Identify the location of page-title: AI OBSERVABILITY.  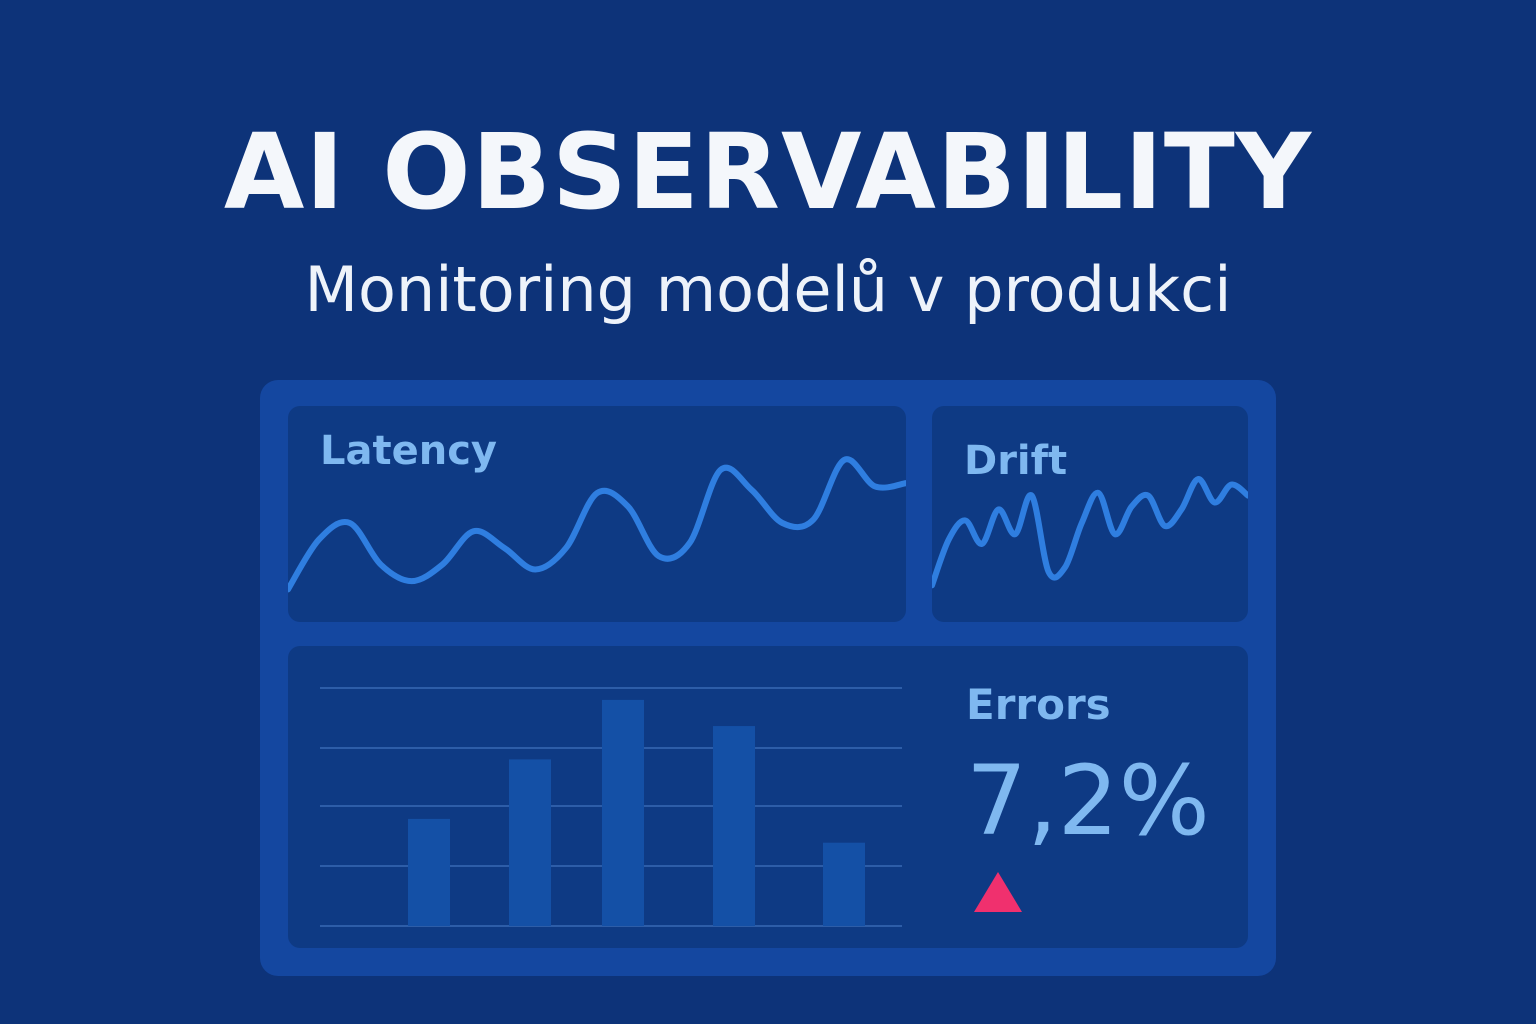
(768, 172).